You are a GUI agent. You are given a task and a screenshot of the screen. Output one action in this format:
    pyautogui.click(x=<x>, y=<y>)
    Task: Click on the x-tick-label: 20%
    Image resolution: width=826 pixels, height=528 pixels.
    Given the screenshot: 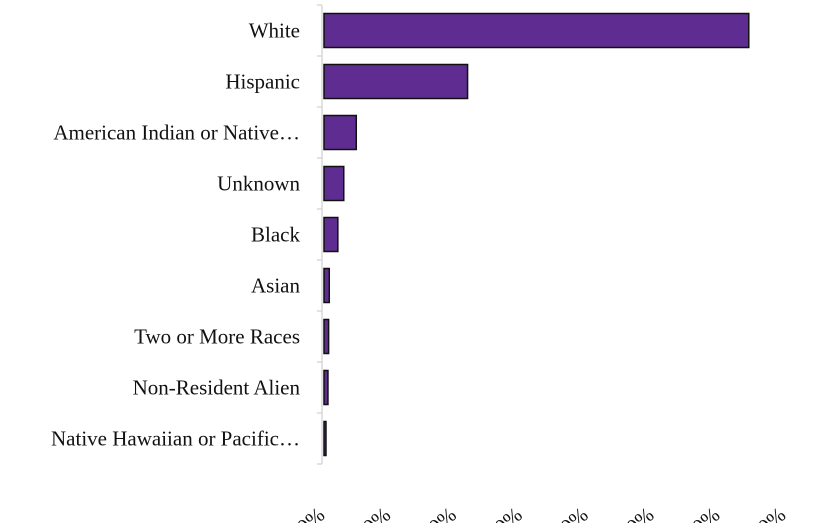 What is the action you would take?
    pyautogui.click(x=438, y=512)
    